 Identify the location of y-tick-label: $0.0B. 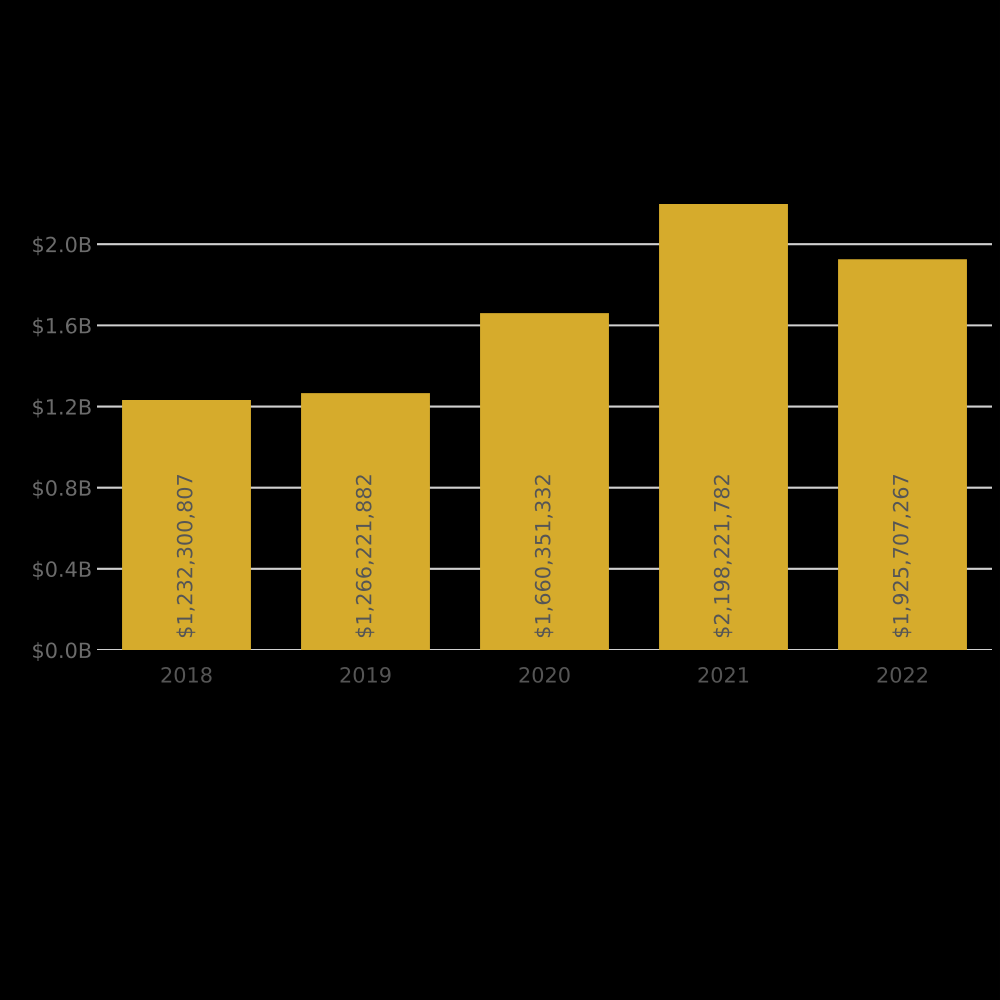
(62, 651).